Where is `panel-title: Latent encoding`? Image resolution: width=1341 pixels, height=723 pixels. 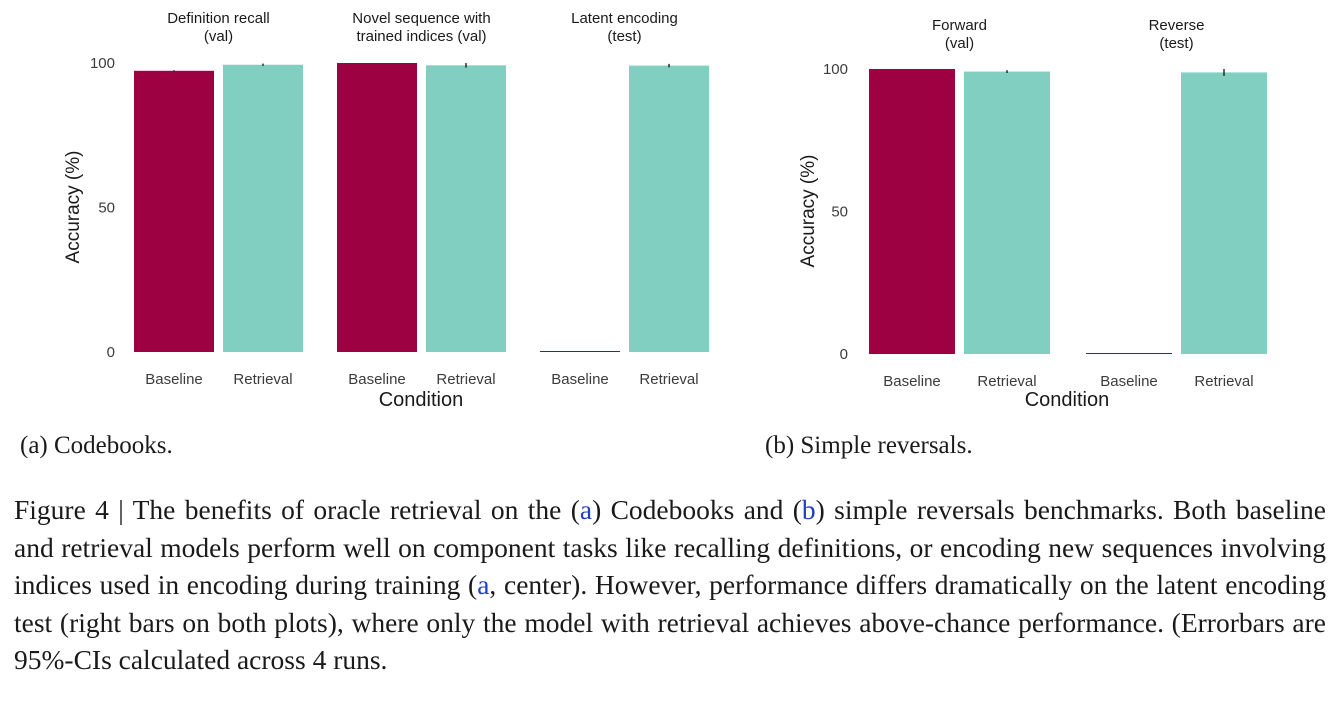 panel-title: Latent encoding is located at coordinates (624, 18).